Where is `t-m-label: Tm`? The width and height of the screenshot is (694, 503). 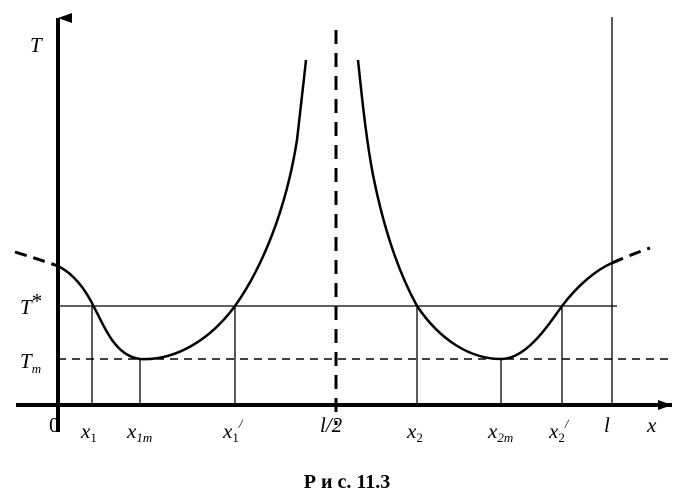 t-m-label: Tm is located at coordinates (30, 362).